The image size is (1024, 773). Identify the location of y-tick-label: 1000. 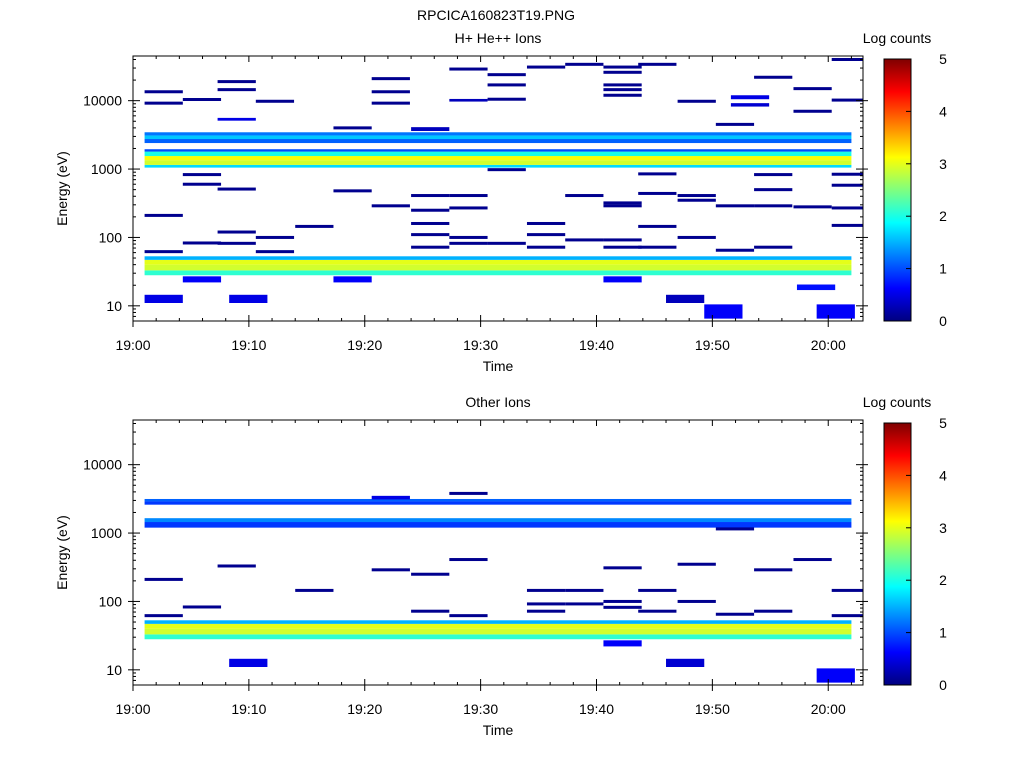
(106, 169).